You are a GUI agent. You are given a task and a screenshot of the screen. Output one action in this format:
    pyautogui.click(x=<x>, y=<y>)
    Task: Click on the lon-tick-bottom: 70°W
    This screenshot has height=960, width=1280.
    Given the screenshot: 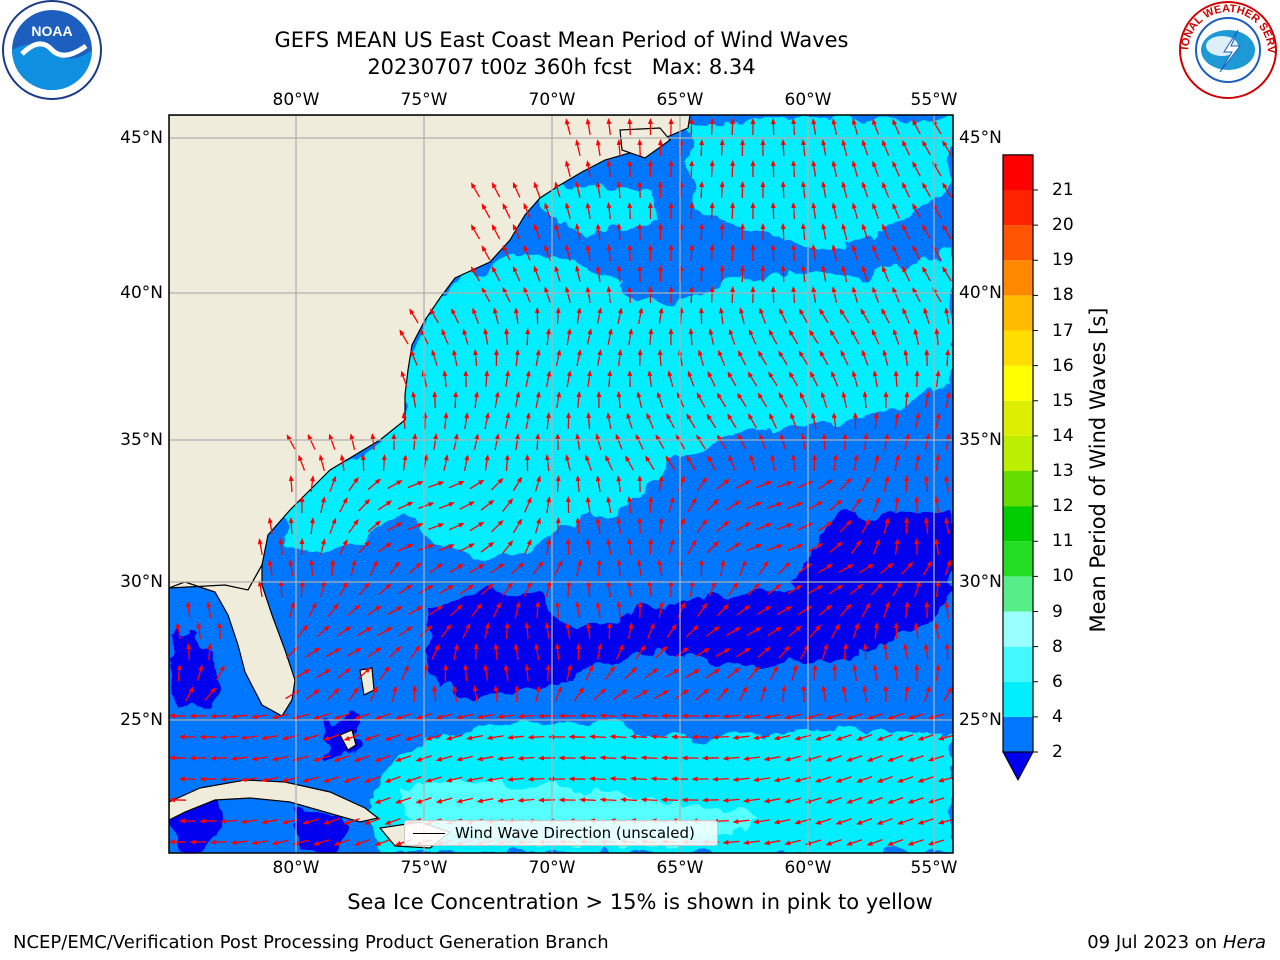 What is the action you would take?
    pyautogui.click(x=552, y=868)
    